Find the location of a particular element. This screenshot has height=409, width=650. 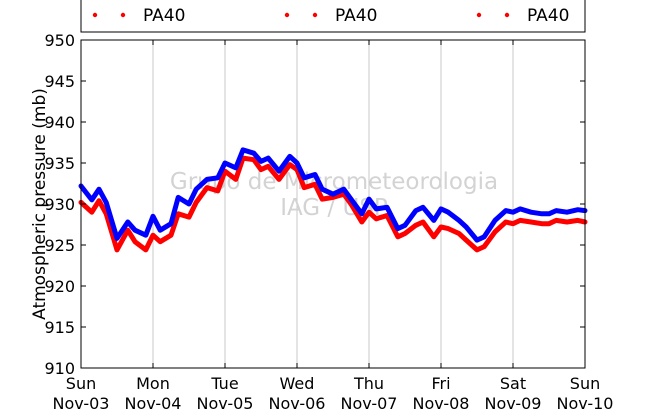

y-tick-labels: 910 915 920 925 930 935 940 945 950 is located at coordinates (59, 204).